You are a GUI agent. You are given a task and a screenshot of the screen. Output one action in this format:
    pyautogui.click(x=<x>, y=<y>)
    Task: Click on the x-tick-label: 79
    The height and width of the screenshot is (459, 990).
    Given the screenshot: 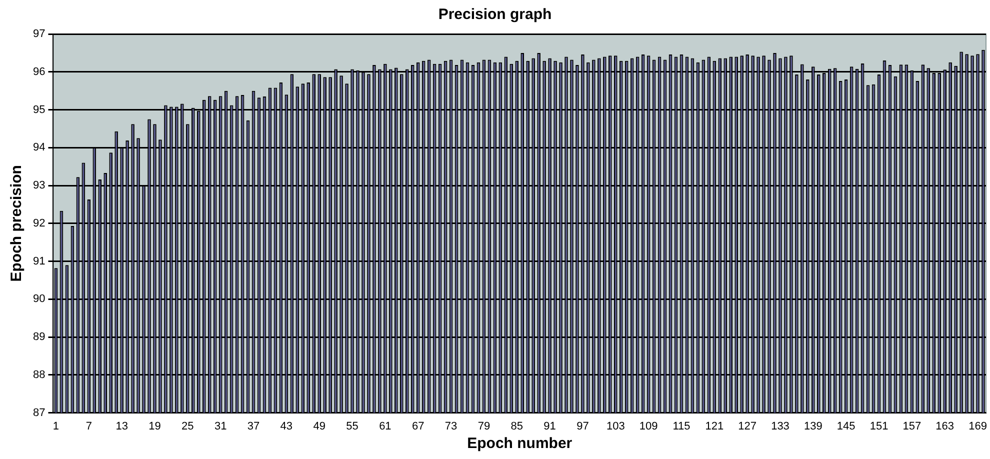 What is the action you would take?
    pyautogui.click(x=484, y=426)
    